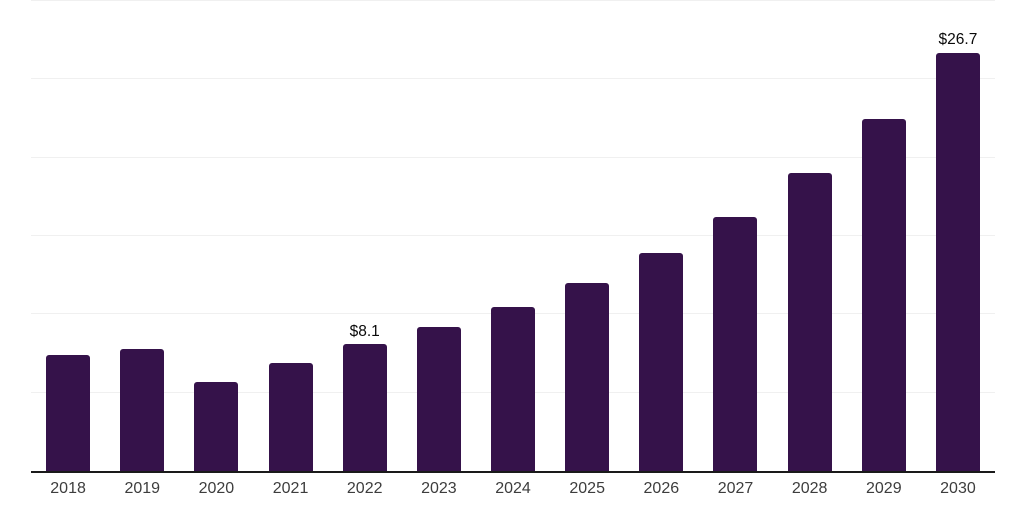  What do you see at coordinates (661, 362) in the screenshot?
I see `bar-2026` at bounding box center [661, 362].